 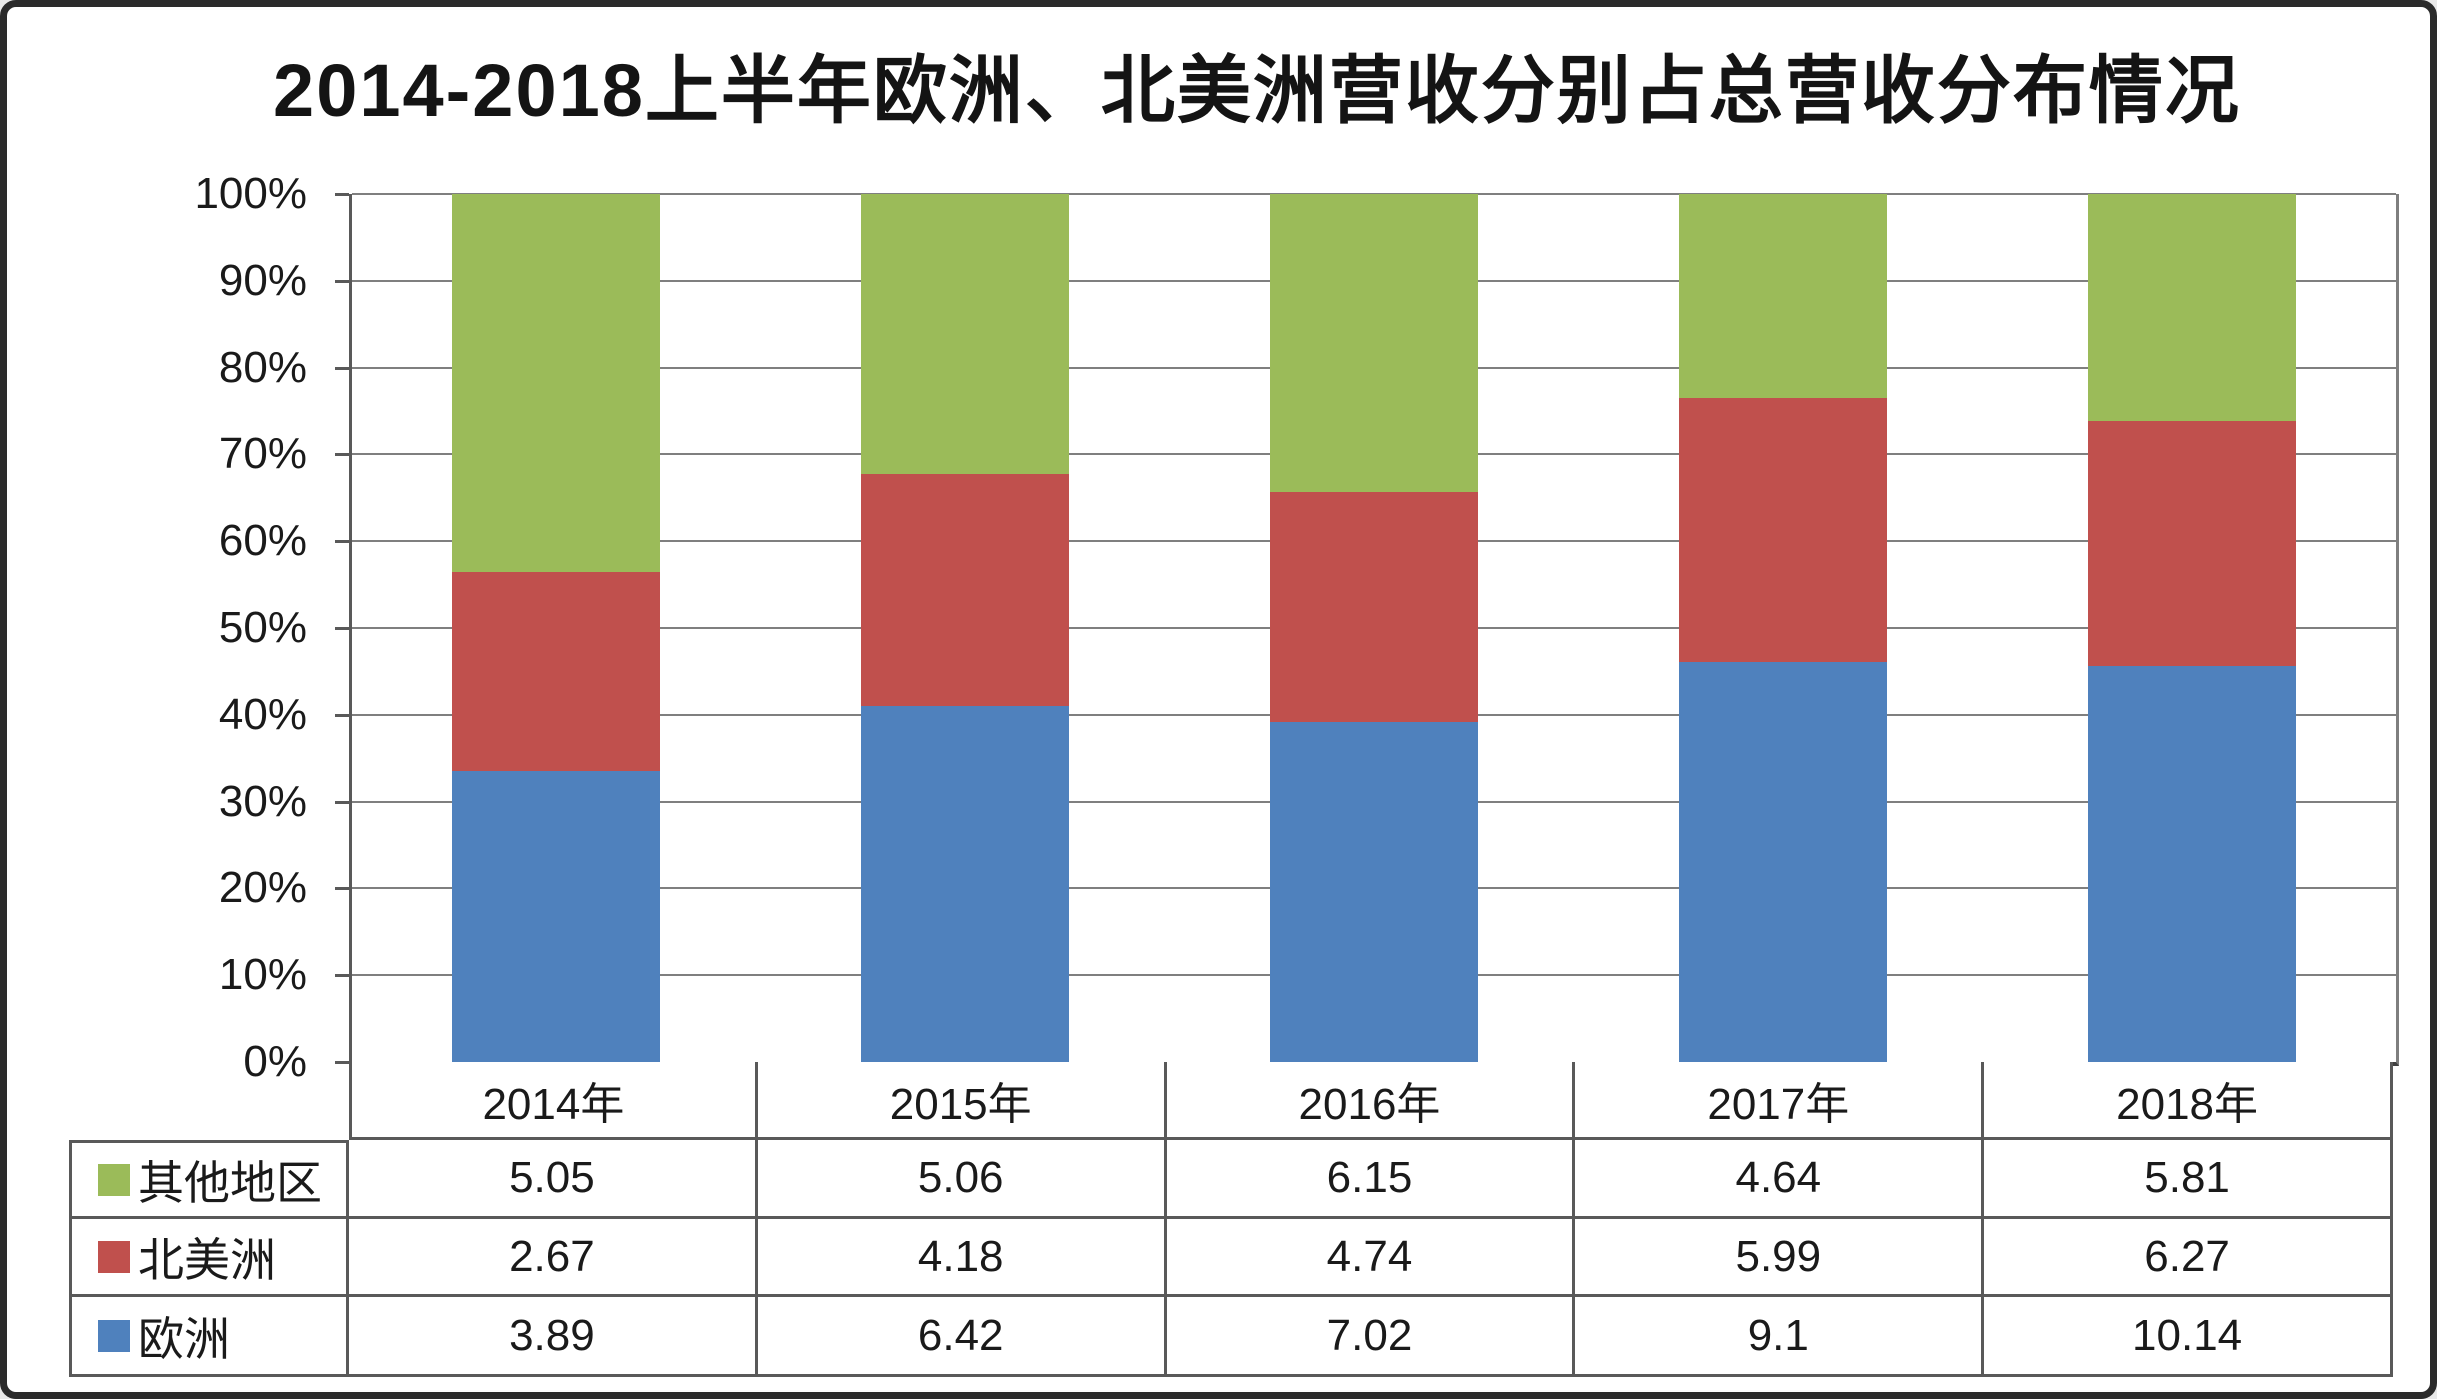 I want to click on table-value-cell: 10.14, so click(x=2188, y=1337).